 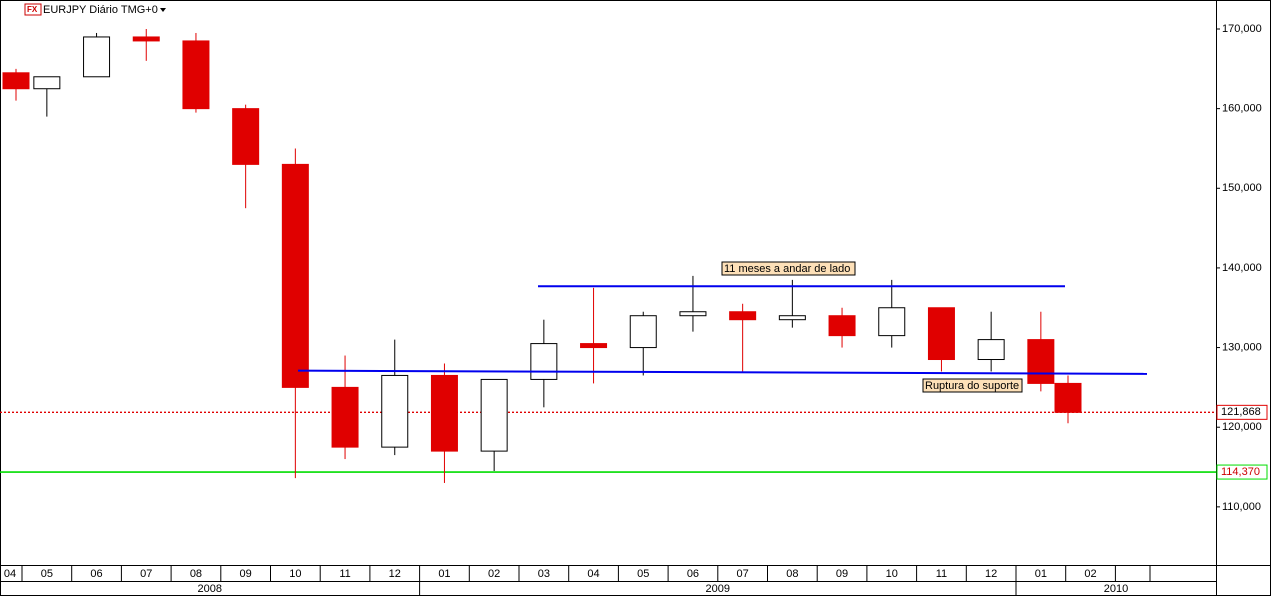 I want to click on trend-line, so click(x=722, y=372).